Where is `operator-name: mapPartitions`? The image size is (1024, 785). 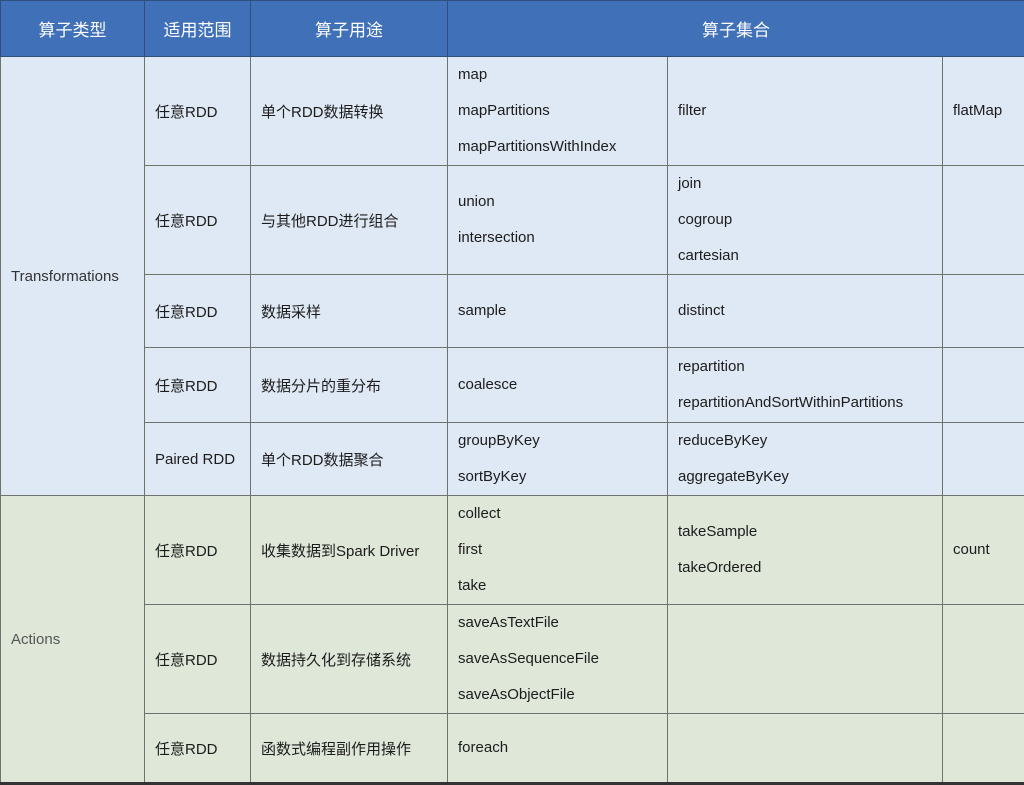
operator-name: mapPartitions is located at coordinates (562, 111).